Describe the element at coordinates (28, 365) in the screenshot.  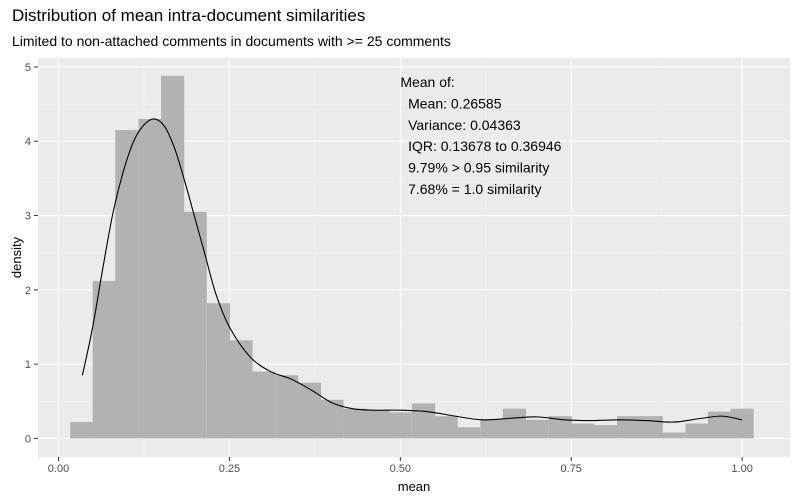
I see `y-tick-label: 1` at that location.